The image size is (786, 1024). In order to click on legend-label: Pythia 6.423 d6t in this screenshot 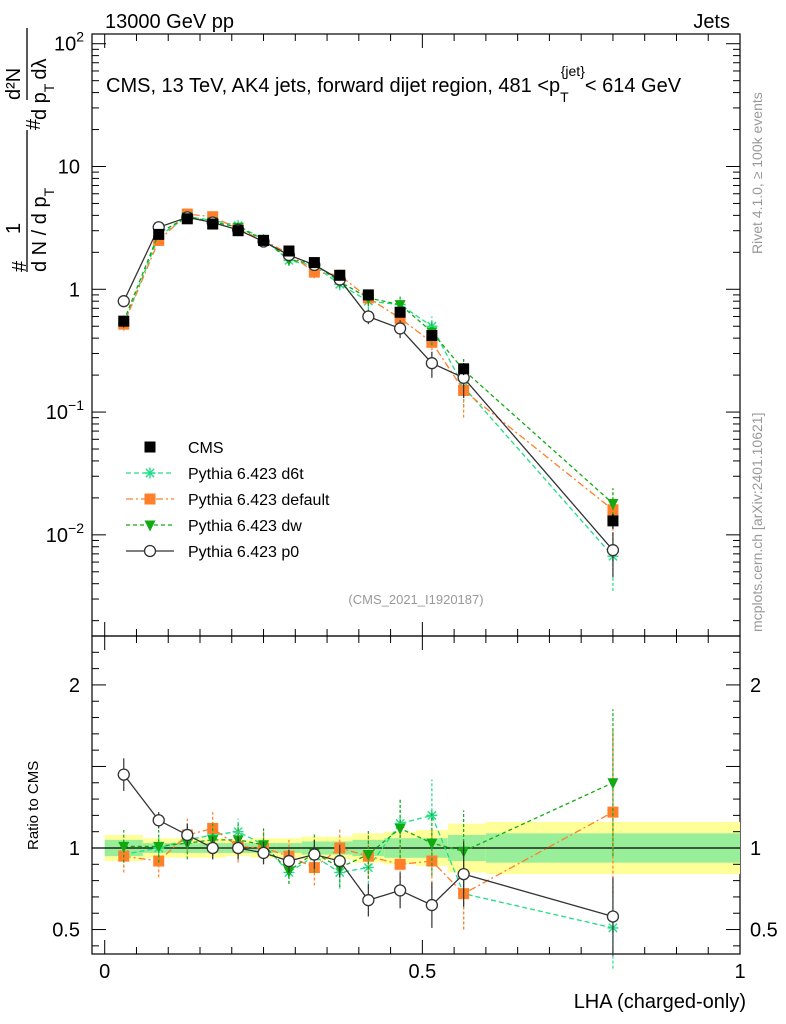, I will do `click(246, 474)`.